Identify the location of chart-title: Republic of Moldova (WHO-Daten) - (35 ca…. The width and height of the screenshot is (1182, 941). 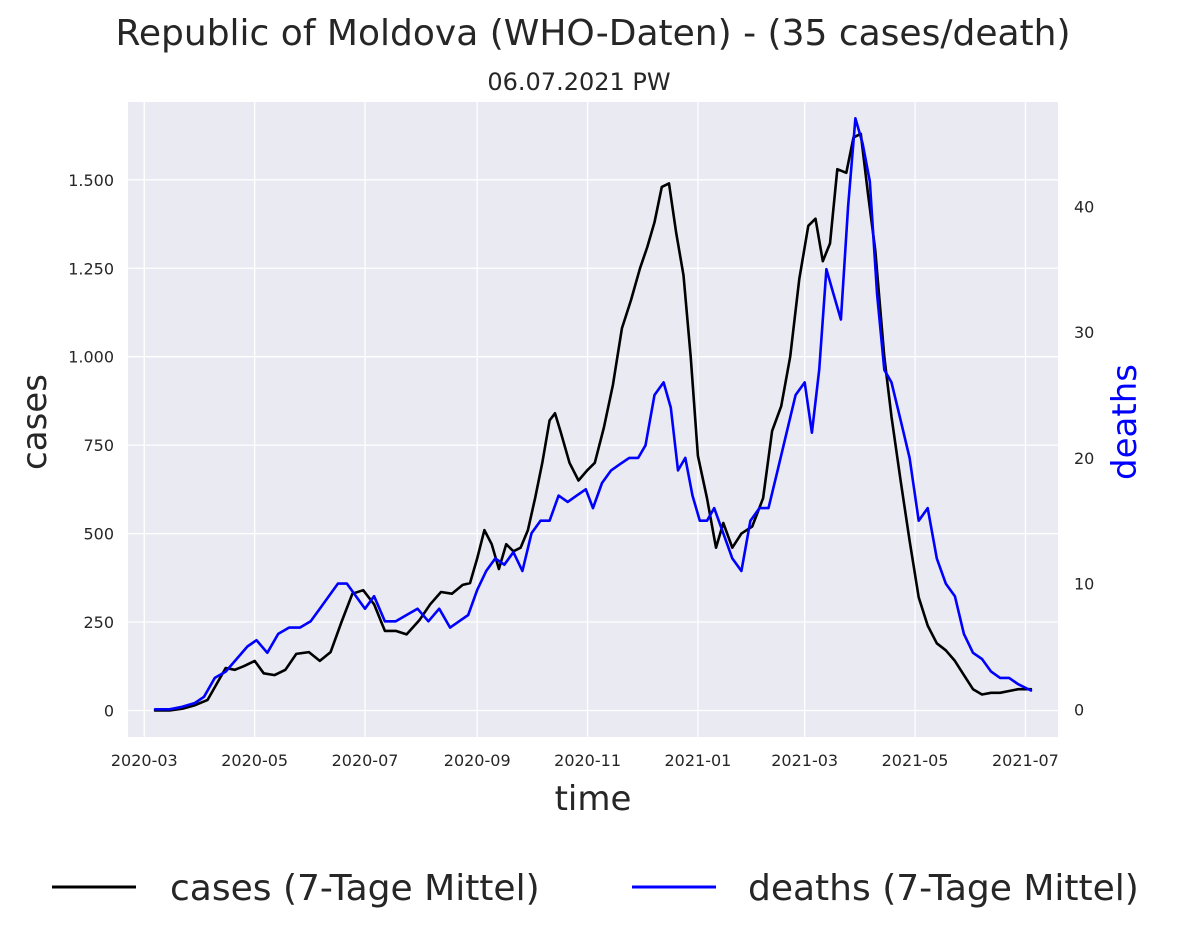
(592, 33).